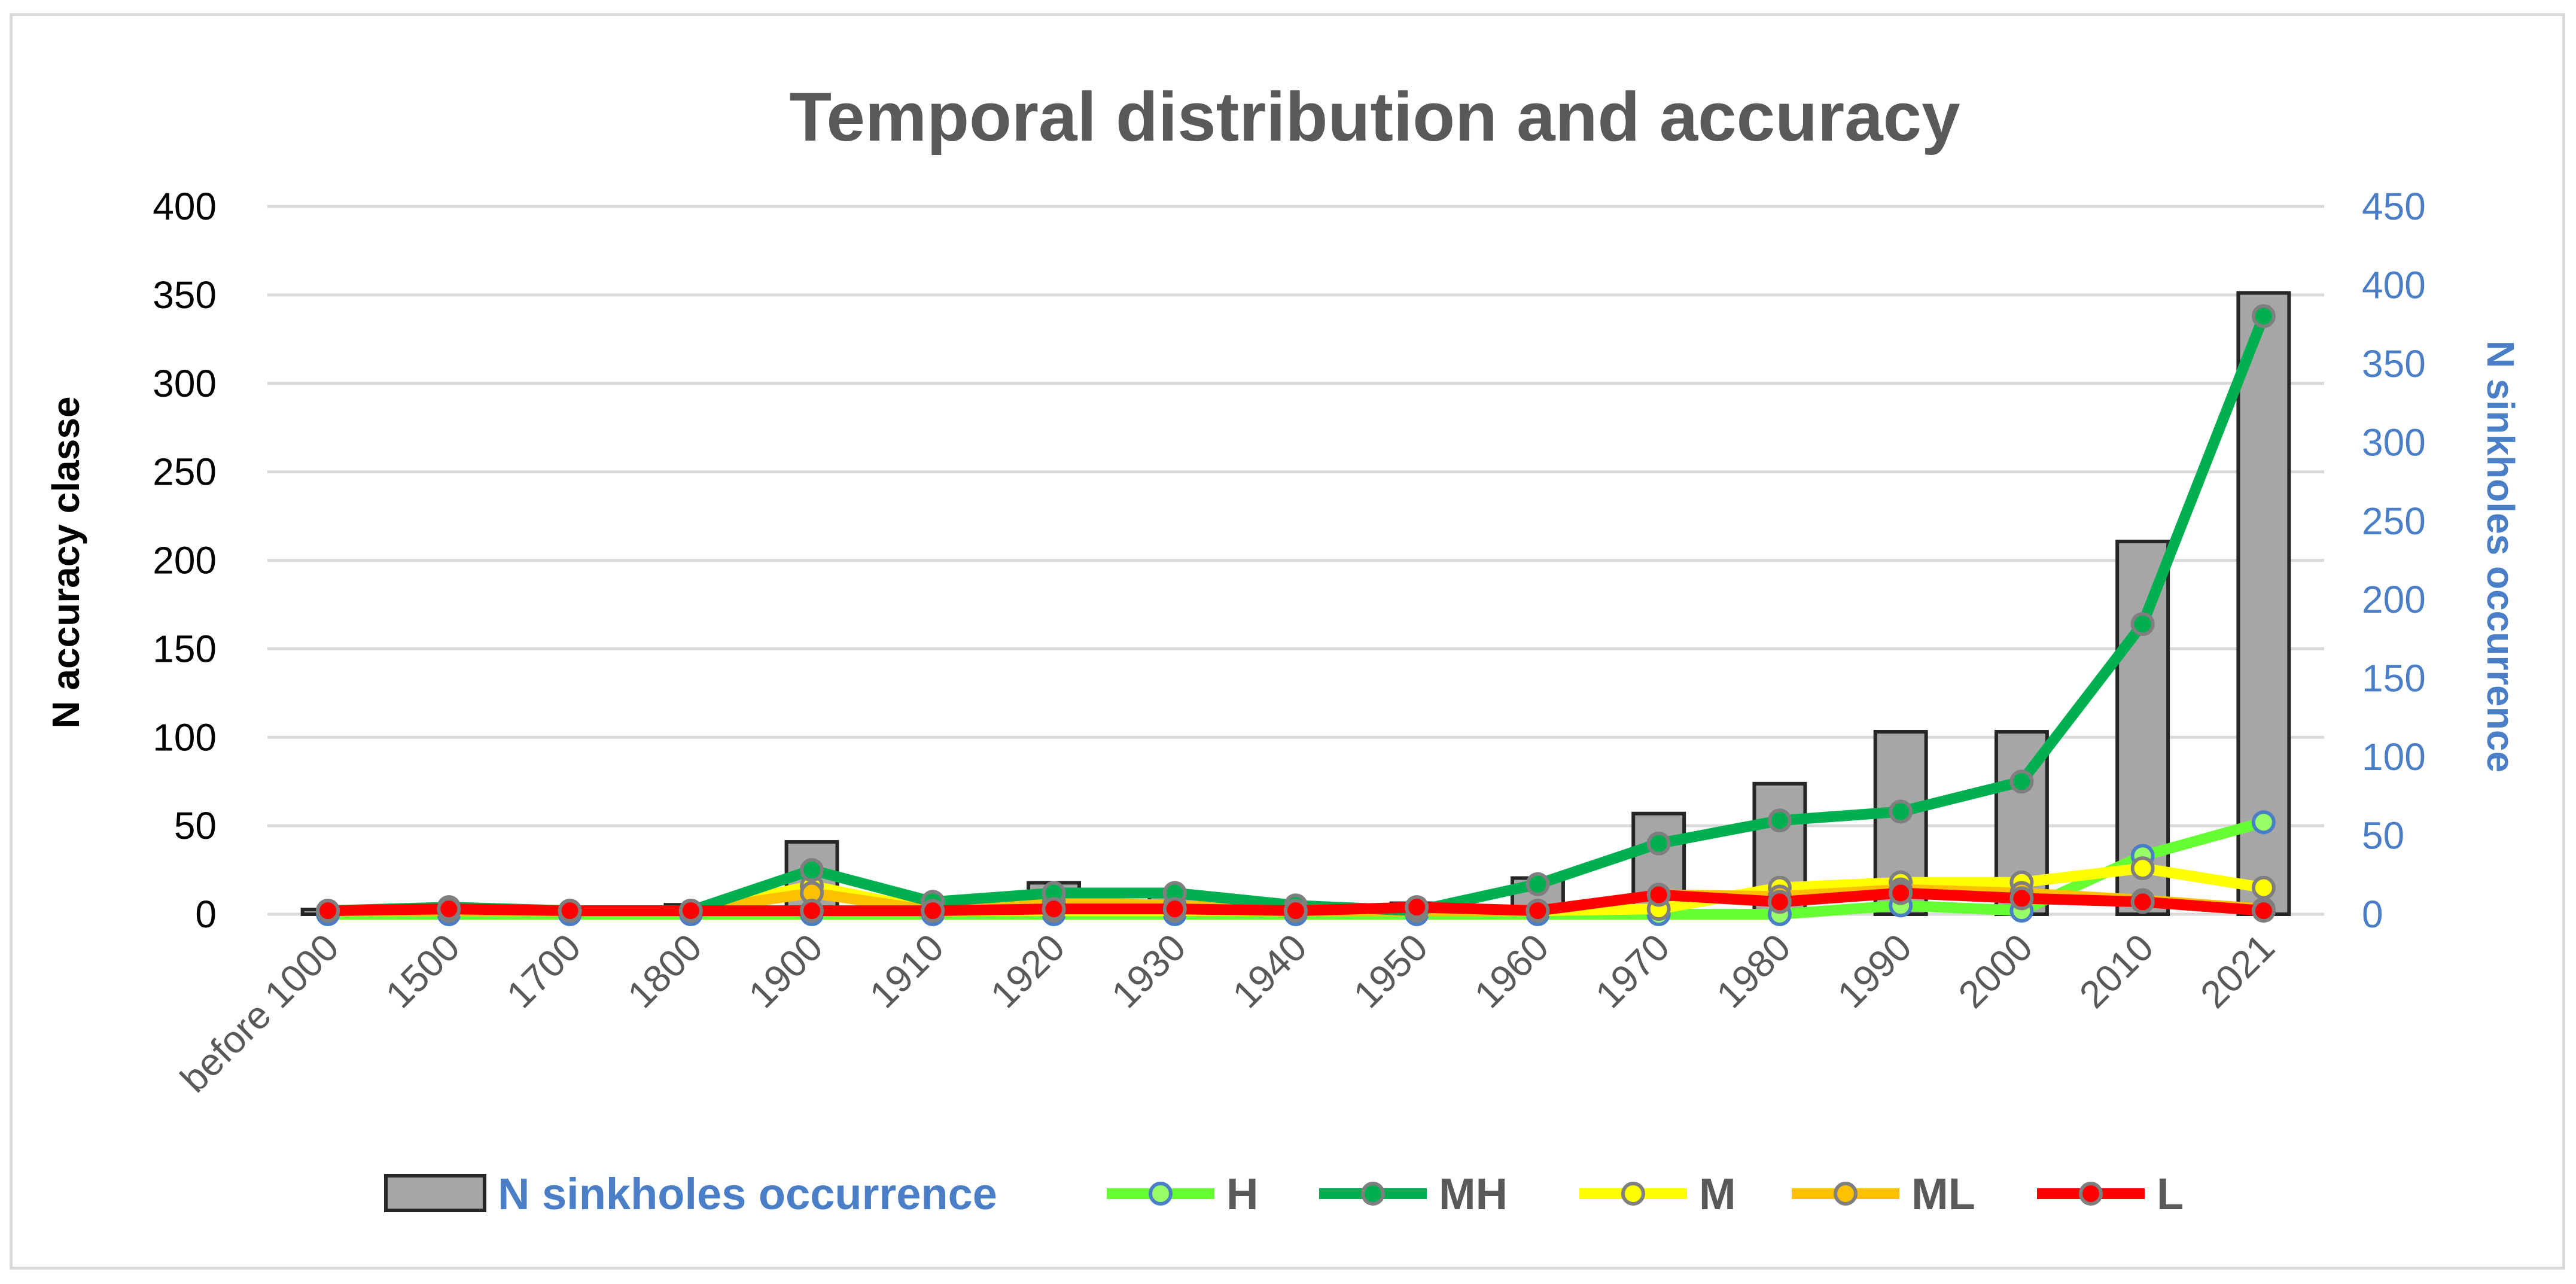 The image size is (2576, 1284). What do you see at coordinates (543, 971) in the screenshot?
I see `x-tick-label: 1700` at bounding box center [543, 971].